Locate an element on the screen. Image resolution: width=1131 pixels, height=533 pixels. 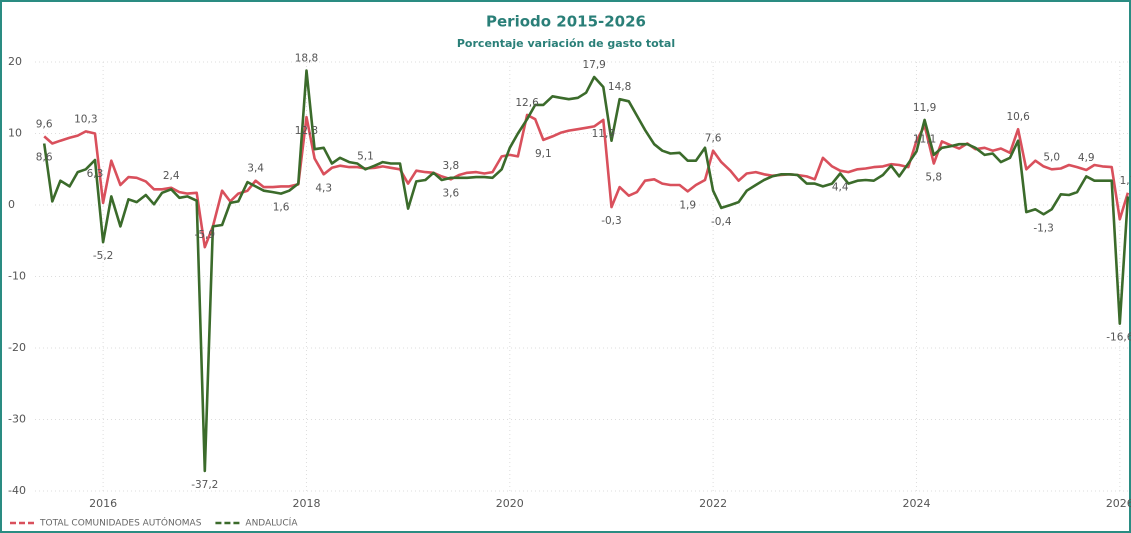
data-label: 5,0 is located at coordinates (1051, 157).